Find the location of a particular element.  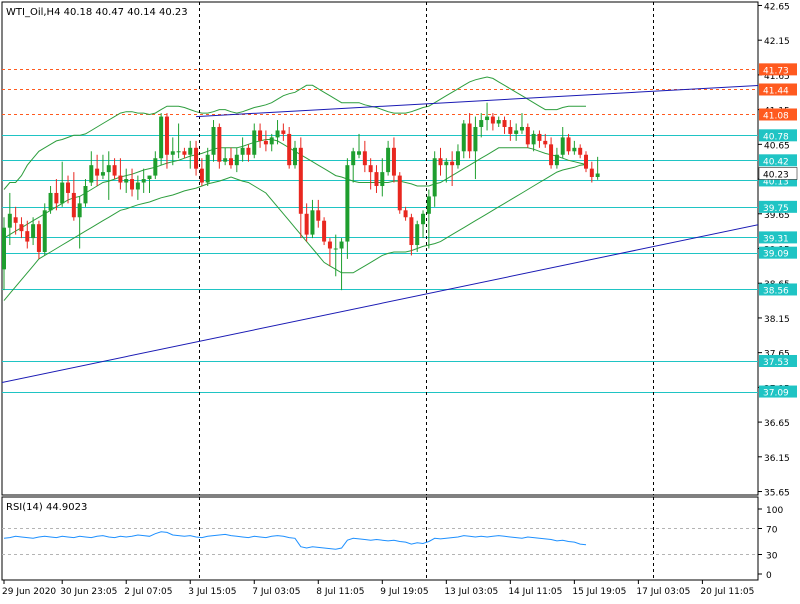

rsi-panel: 100 70 30 0 is located at coordinates (392, 543).